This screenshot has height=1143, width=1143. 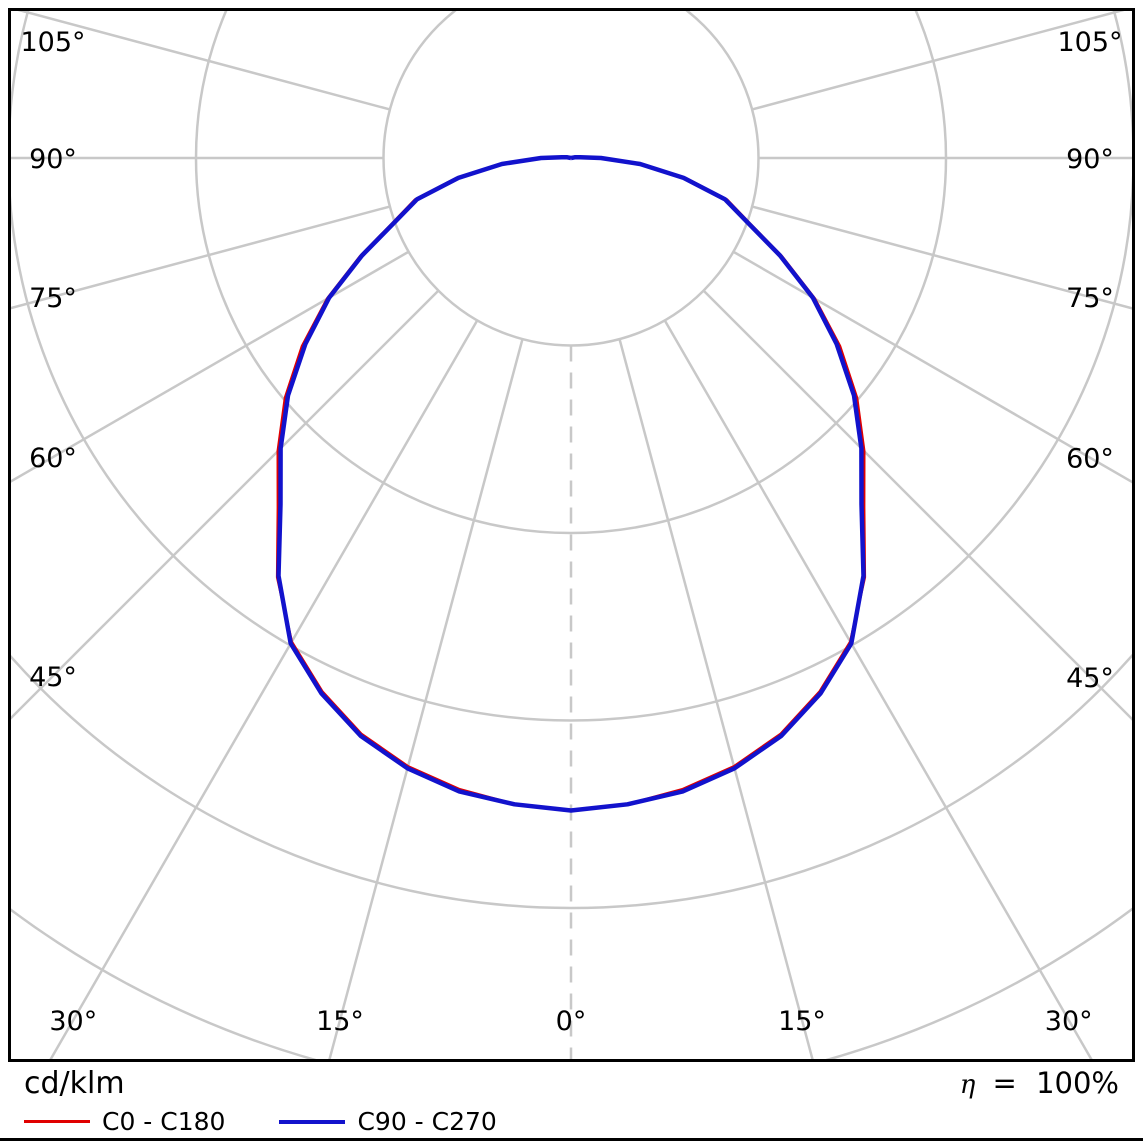 I want to click on legend-label-c90: C90 - C270, so click(x=427, y=1121).